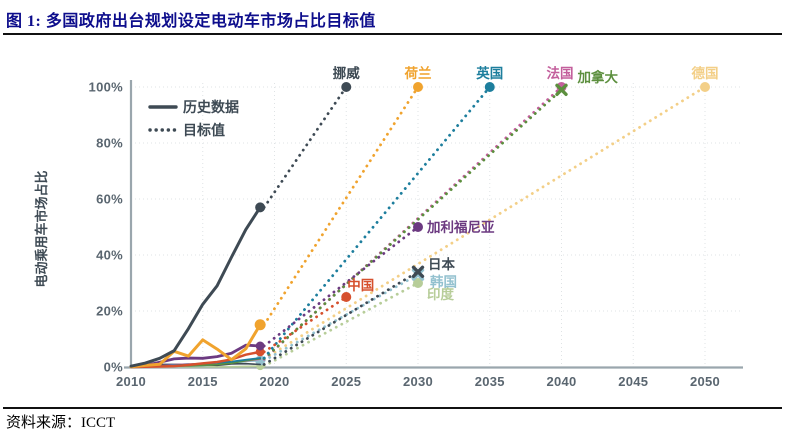  I want to click on series-label-0: 德国, so click(705, 73).